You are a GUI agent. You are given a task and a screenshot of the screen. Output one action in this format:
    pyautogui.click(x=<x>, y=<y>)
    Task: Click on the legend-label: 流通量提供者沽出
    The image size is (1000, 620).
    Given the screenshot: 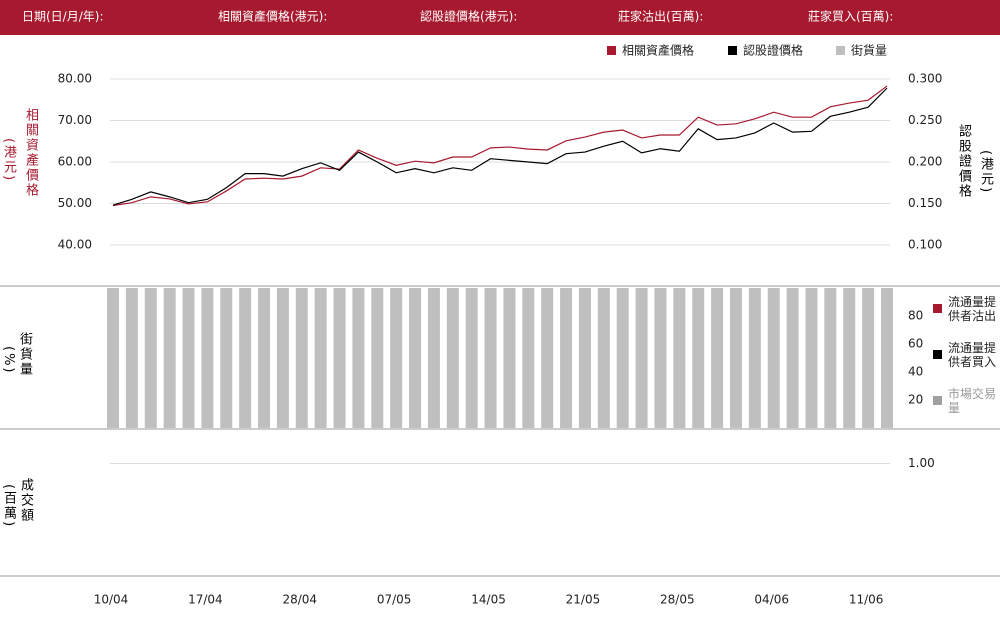 What is the action you would take?
    pyautogui.click(x=972, y=309)
    